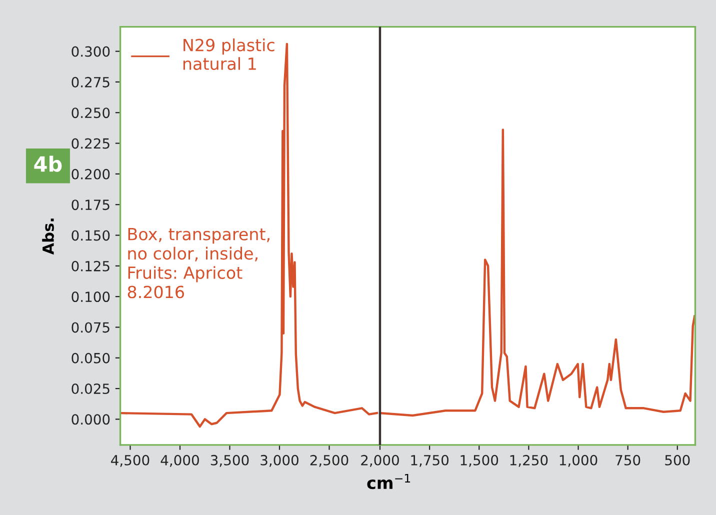  Describe the element at coordinates (91, 327) in the screenshot. I see `y-tick-label: 0.075` at that location.